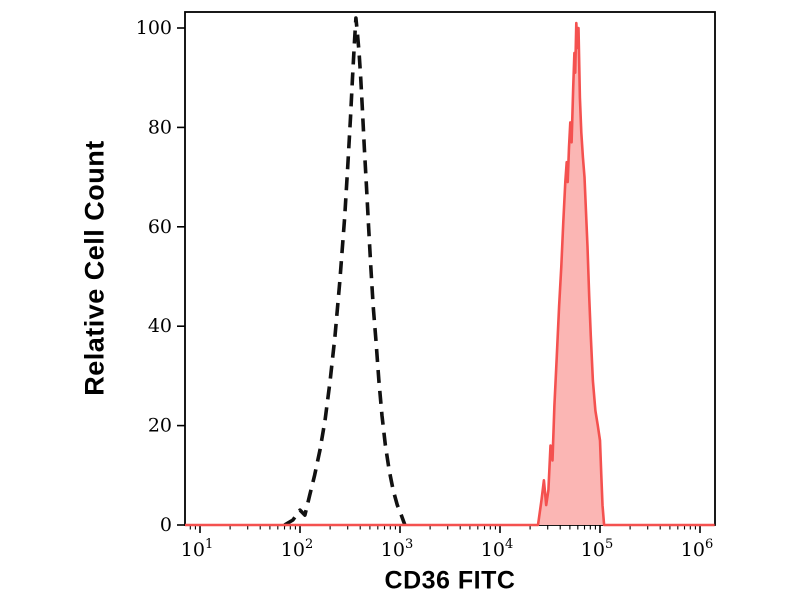  I want to click on x-tick-label: 10⁵, so click(597, 549).